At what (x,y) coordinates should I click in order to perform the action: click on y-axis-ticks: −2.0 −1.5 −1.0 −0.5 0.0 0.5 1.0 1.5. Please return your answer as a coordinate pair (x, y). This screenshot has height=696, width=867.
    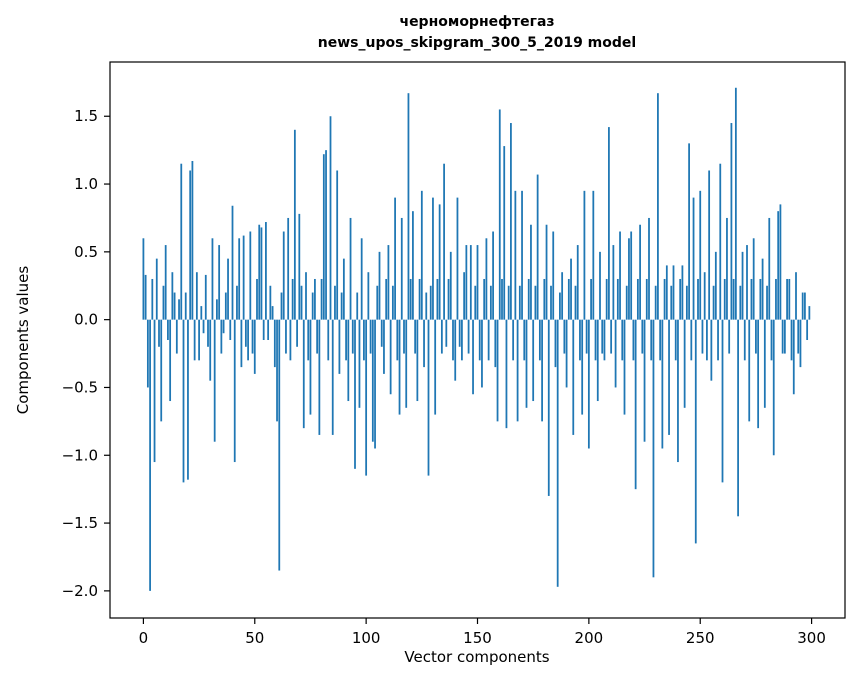
    Looking at the image, I should click on (86, 353).